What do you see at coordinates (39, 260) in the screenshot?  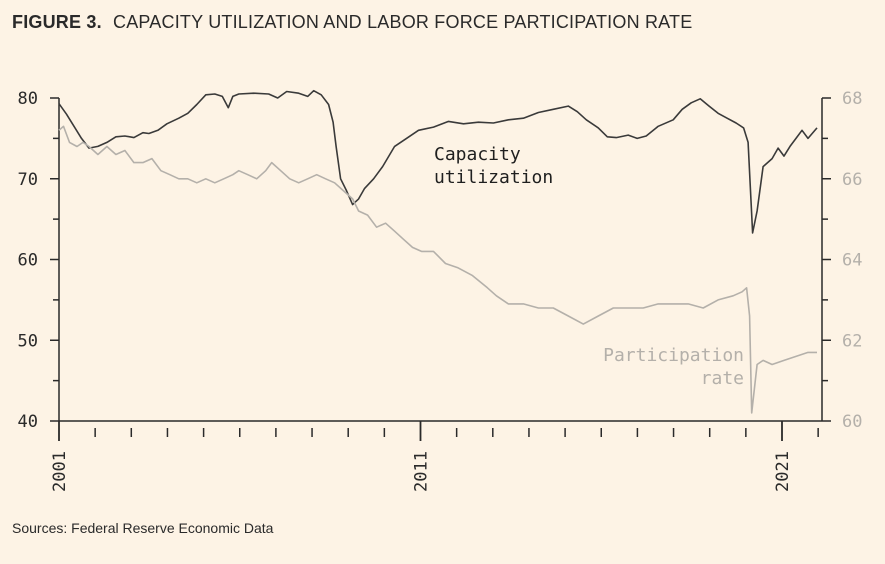 I see `left-axis: 40 50 60 70 80` at bounding box center [39, 260].